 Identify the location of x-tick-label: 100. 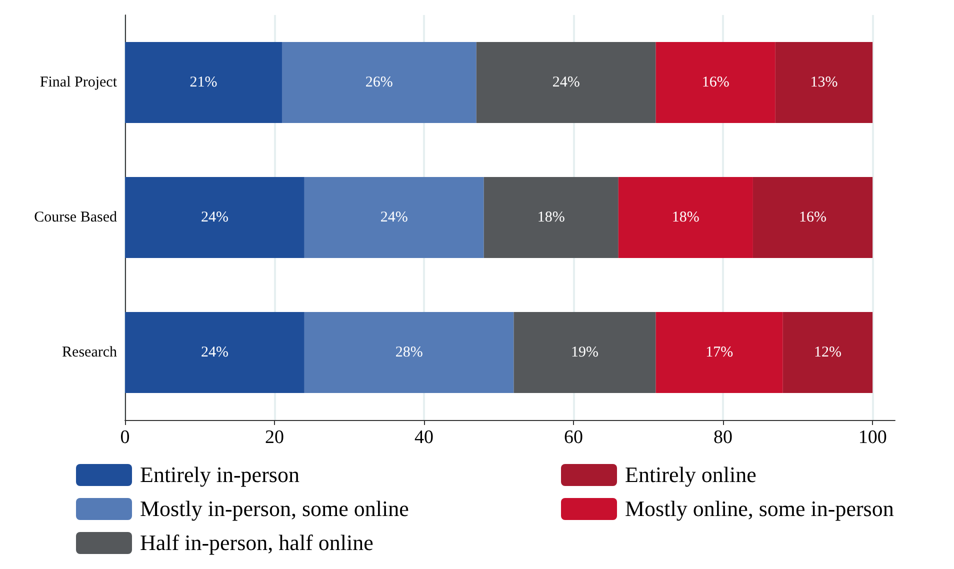
(872, 437).